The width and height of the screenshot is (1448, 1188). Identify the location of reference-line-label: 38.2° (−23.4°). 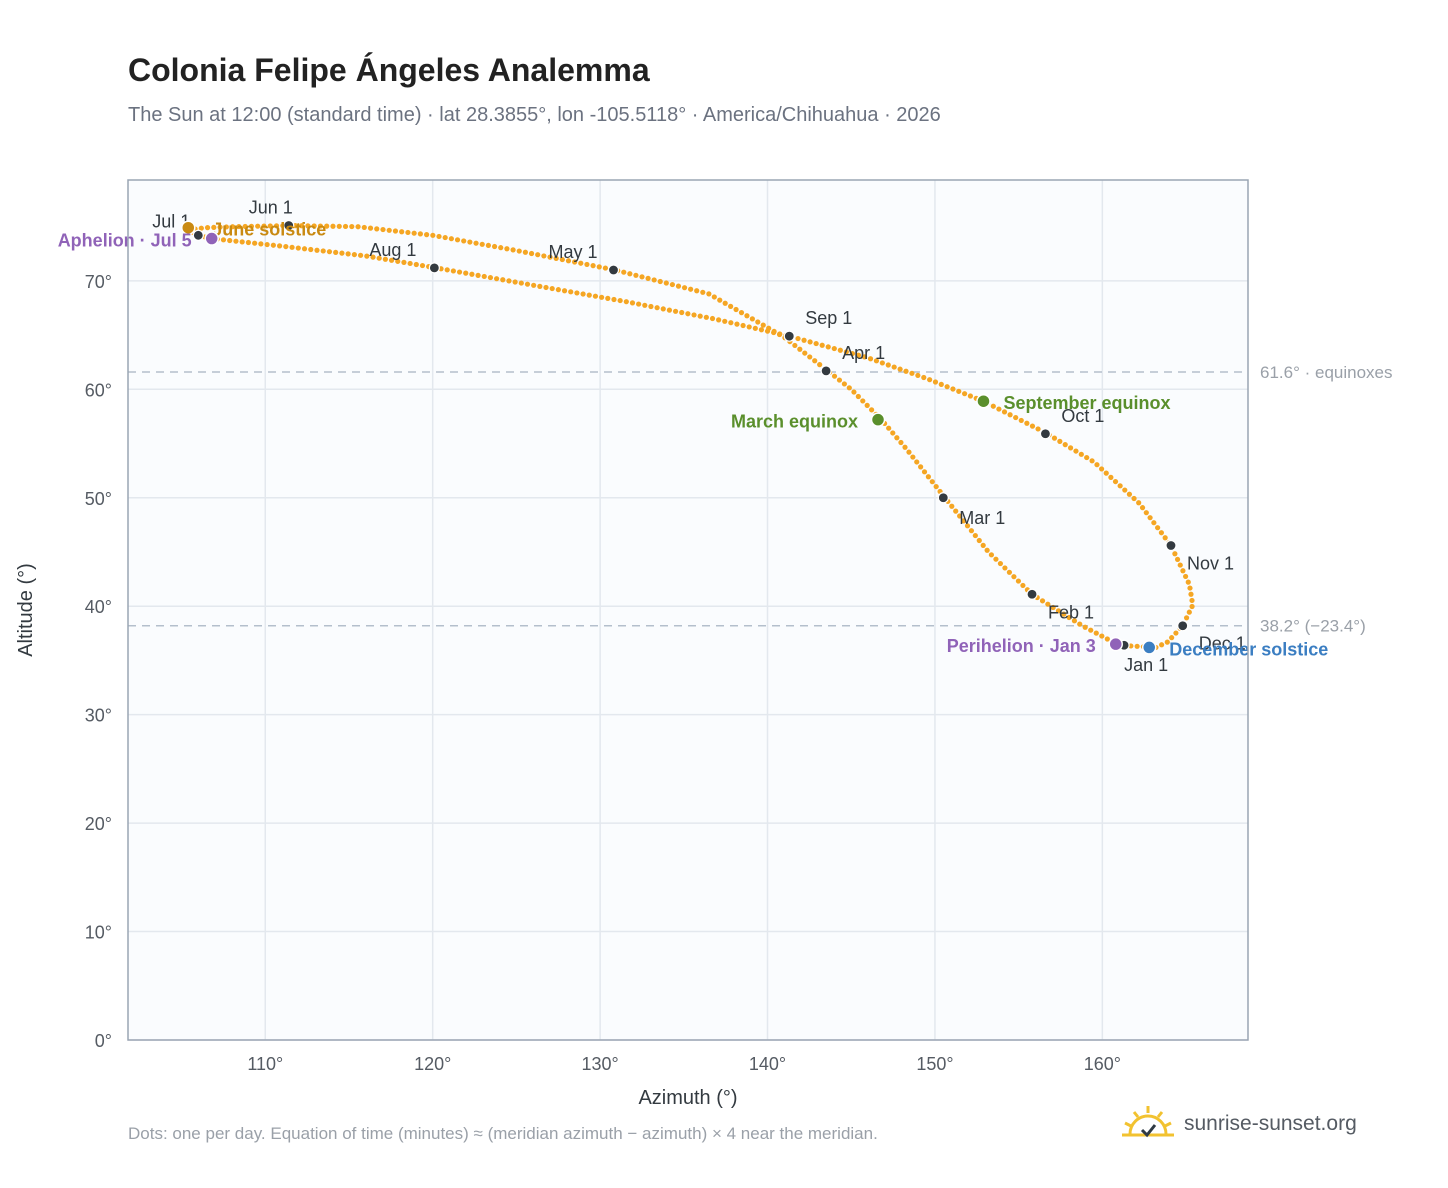
(1313, 626).